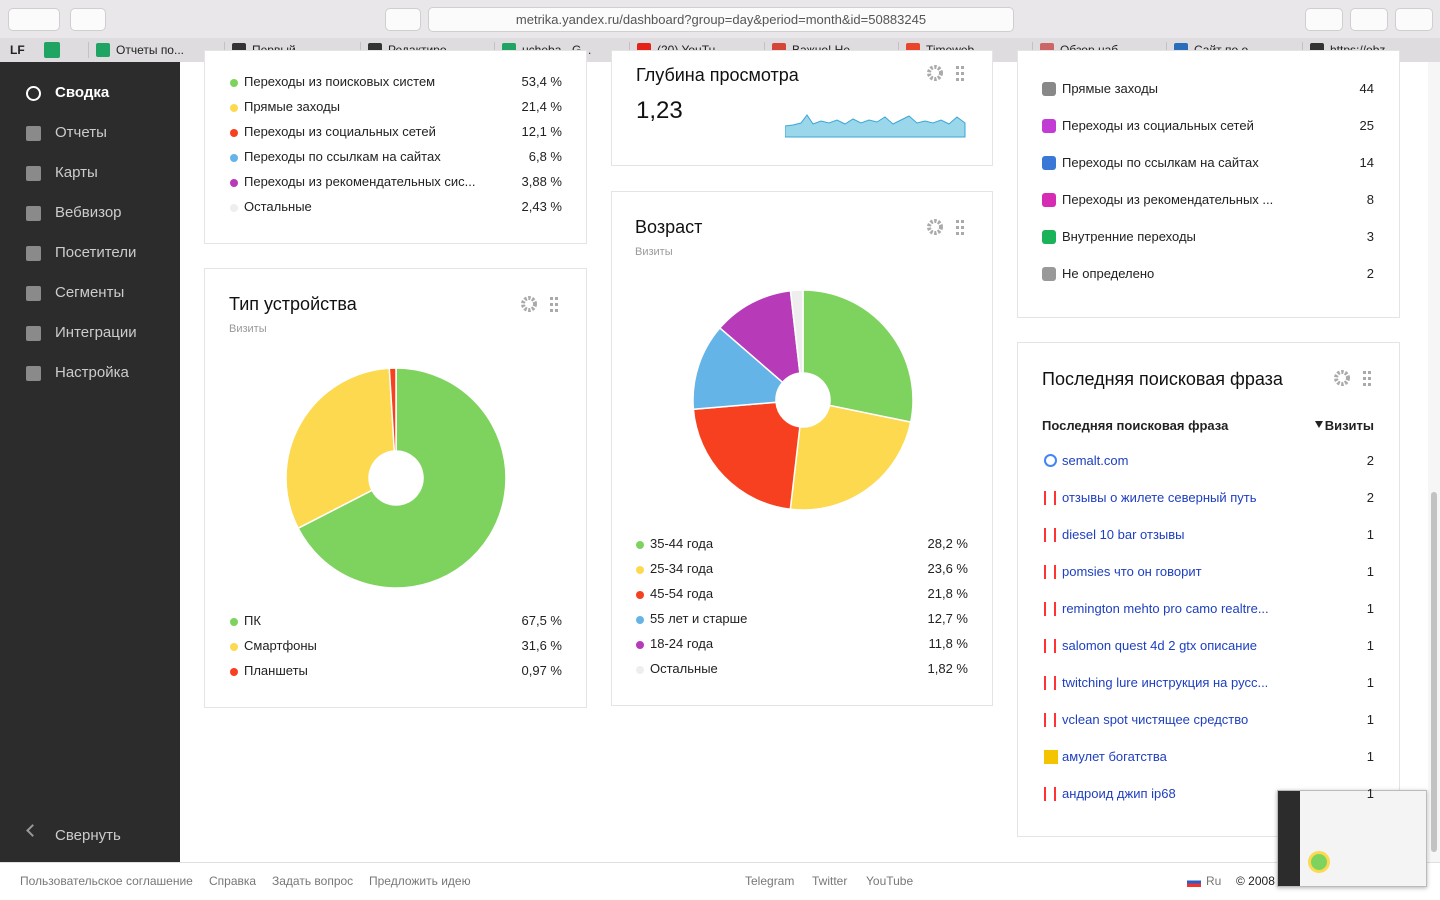 This screenshot has height=900, width=1440. What do you see at coordinates (682, 543) in the screenshot?
I see `legend-label: 35-44 года` at bounding box center [682, 543].